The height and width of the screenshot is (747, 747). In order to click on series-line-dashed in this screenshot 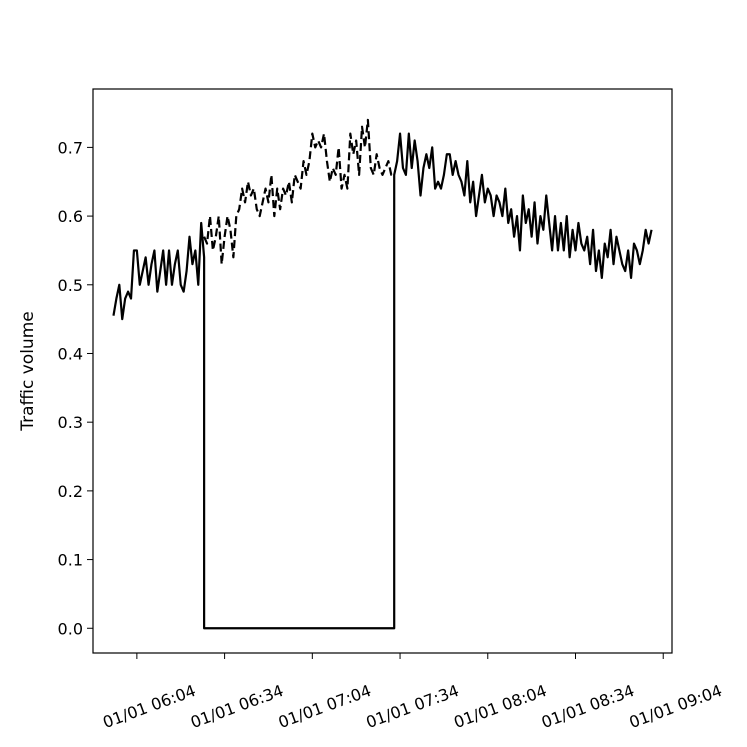, I will do `click(299, 192)`.